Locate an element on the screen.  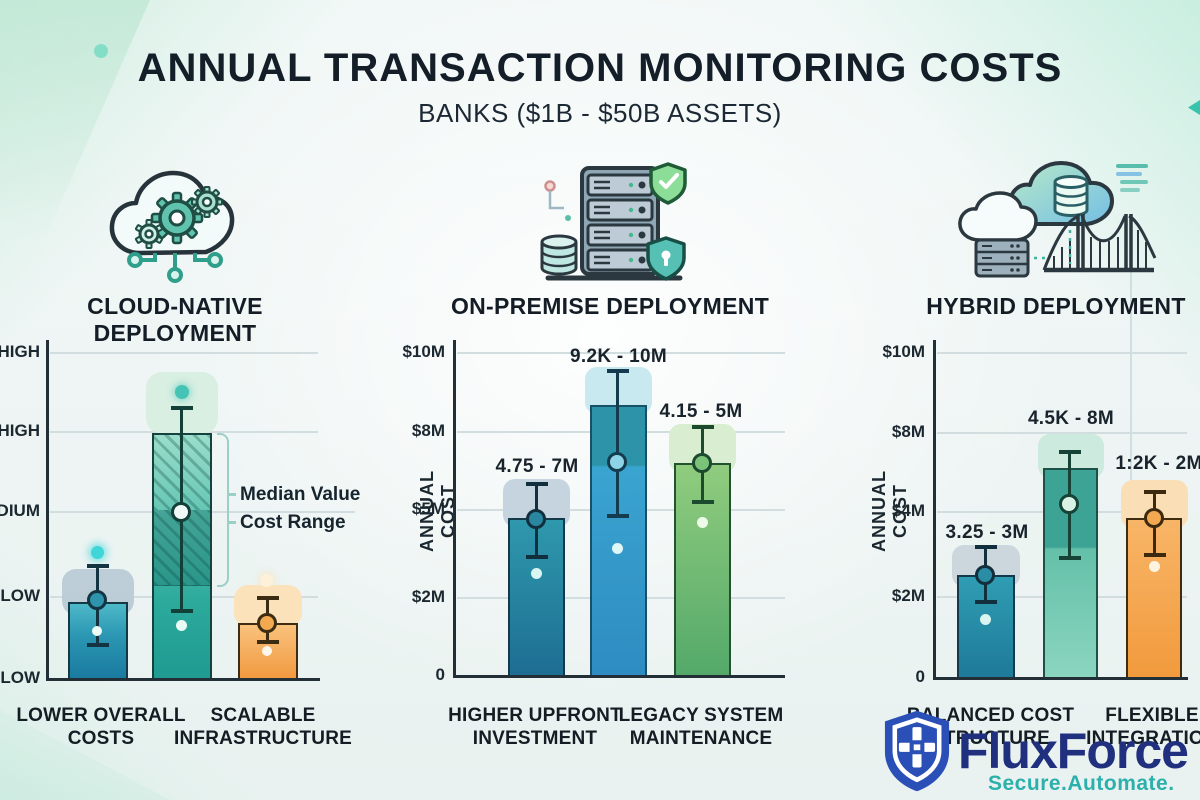
cloud-gears-network-icon is located at coordinates (172, 226).